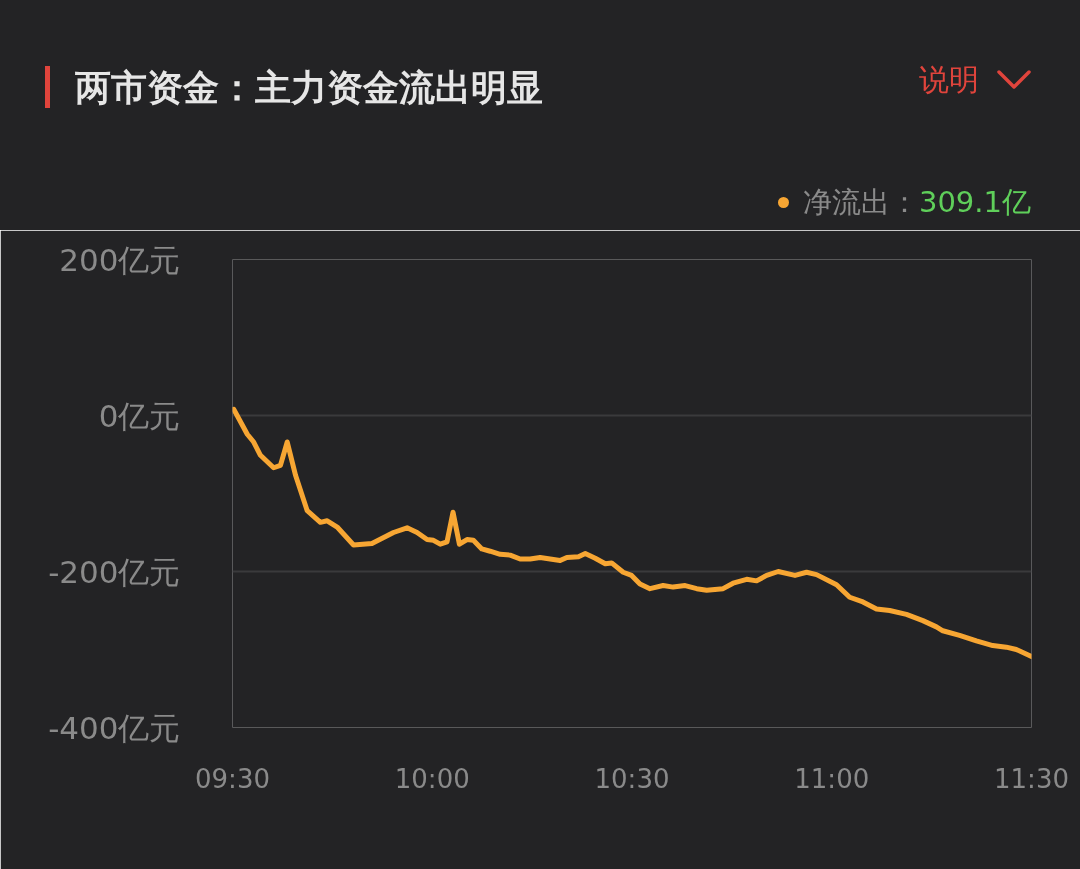 Image resolution: width=1080 pixels, height=869 pixels. What do you see at coordinates (632, 778) in the screenshot?
I see `x-tick-label: 10:30` at bounding box center [632, 778].